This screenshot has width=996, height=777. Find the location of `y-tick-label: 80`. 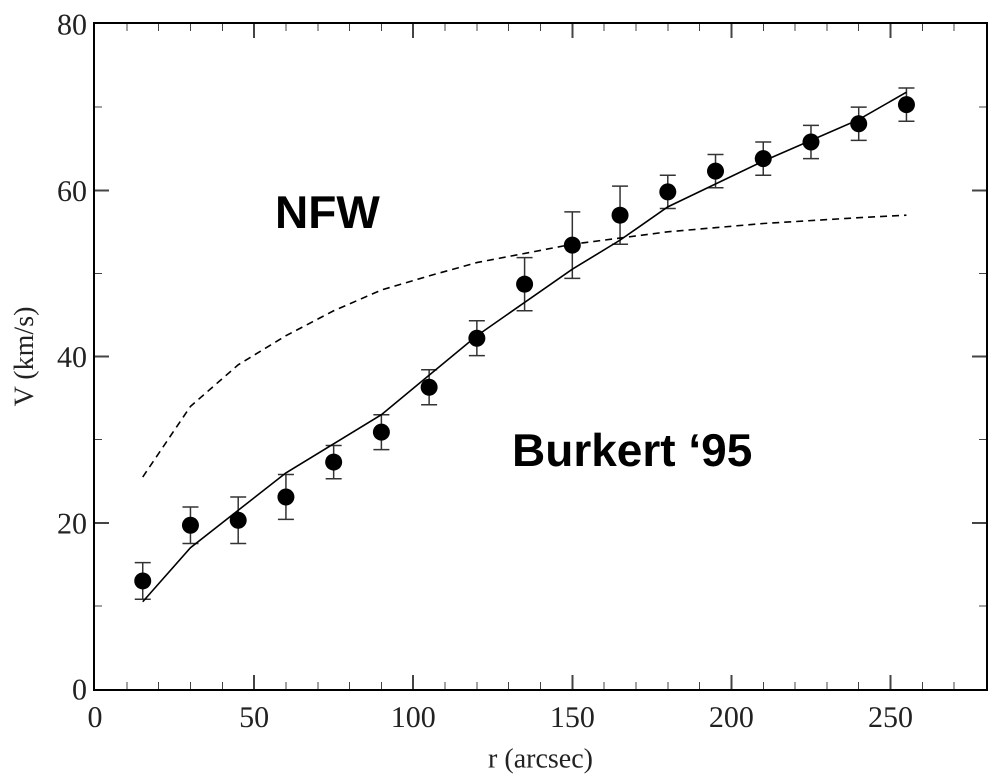

y-tick-label: 80 is located at coordinates (72, 25).